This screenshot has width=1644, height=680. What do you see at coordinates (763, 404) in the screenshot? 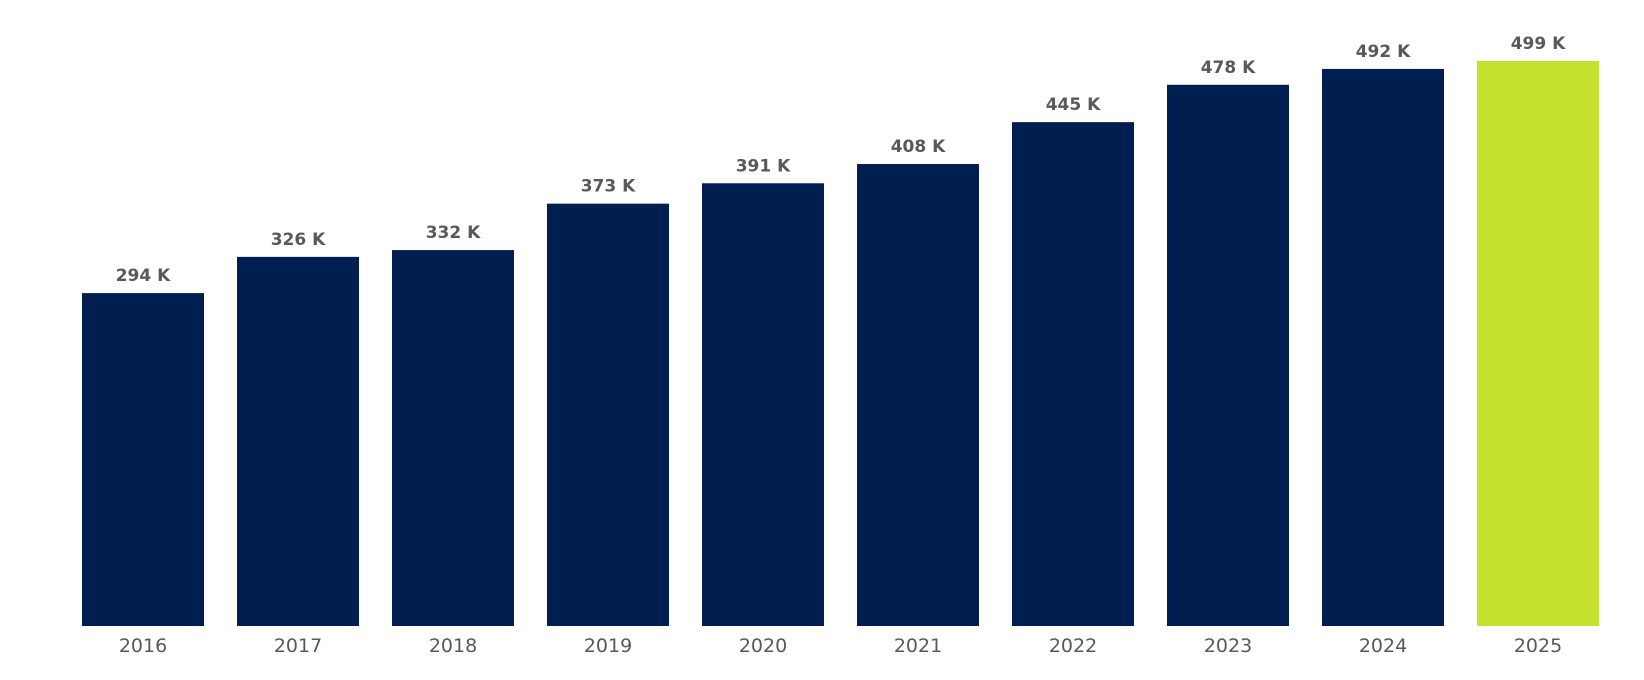
I see `bar-2020` at bounding box center [763, 404].